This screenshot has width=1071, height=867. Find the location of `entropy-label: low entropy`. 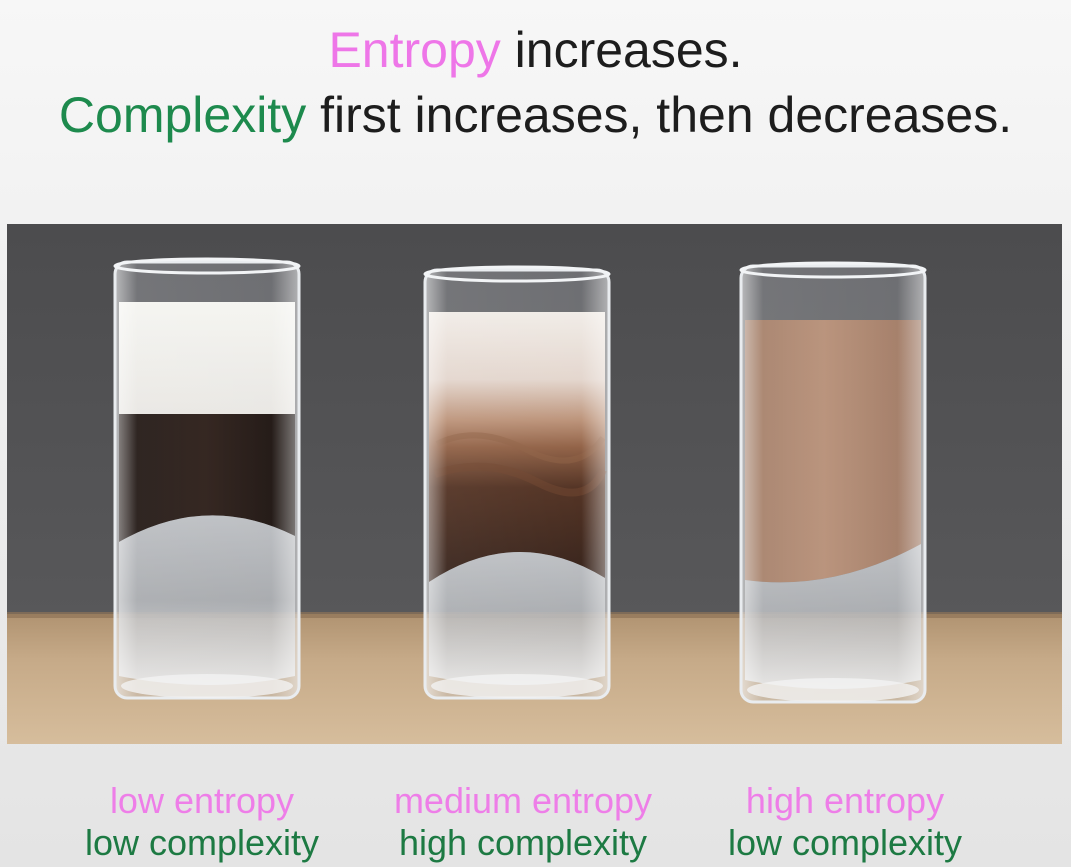

entropy-label: low entropy is located at coordinates (202, 800).